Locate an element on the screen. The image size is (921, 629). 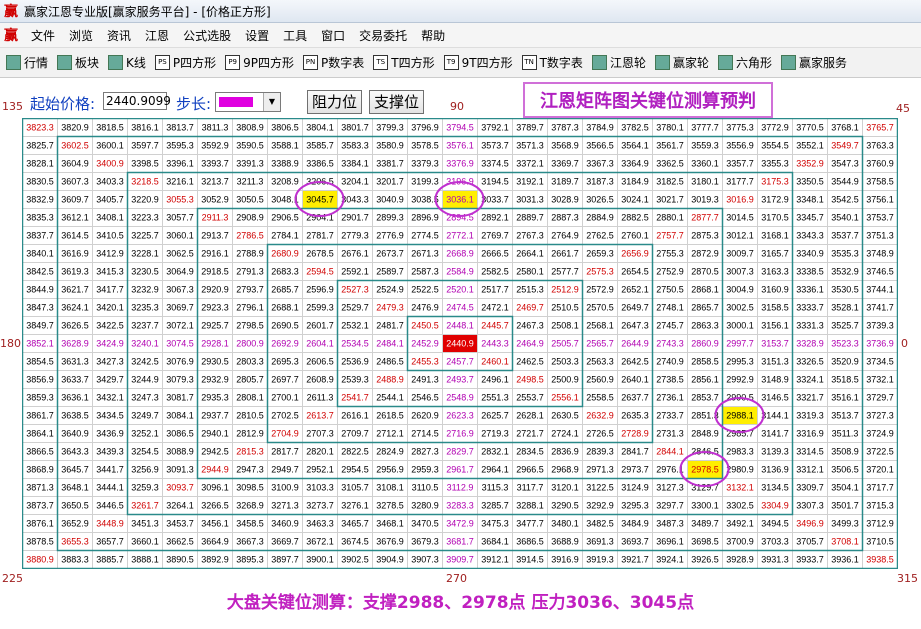
toolbar-item: 赢家轮 is located at coordinates (681, 62).